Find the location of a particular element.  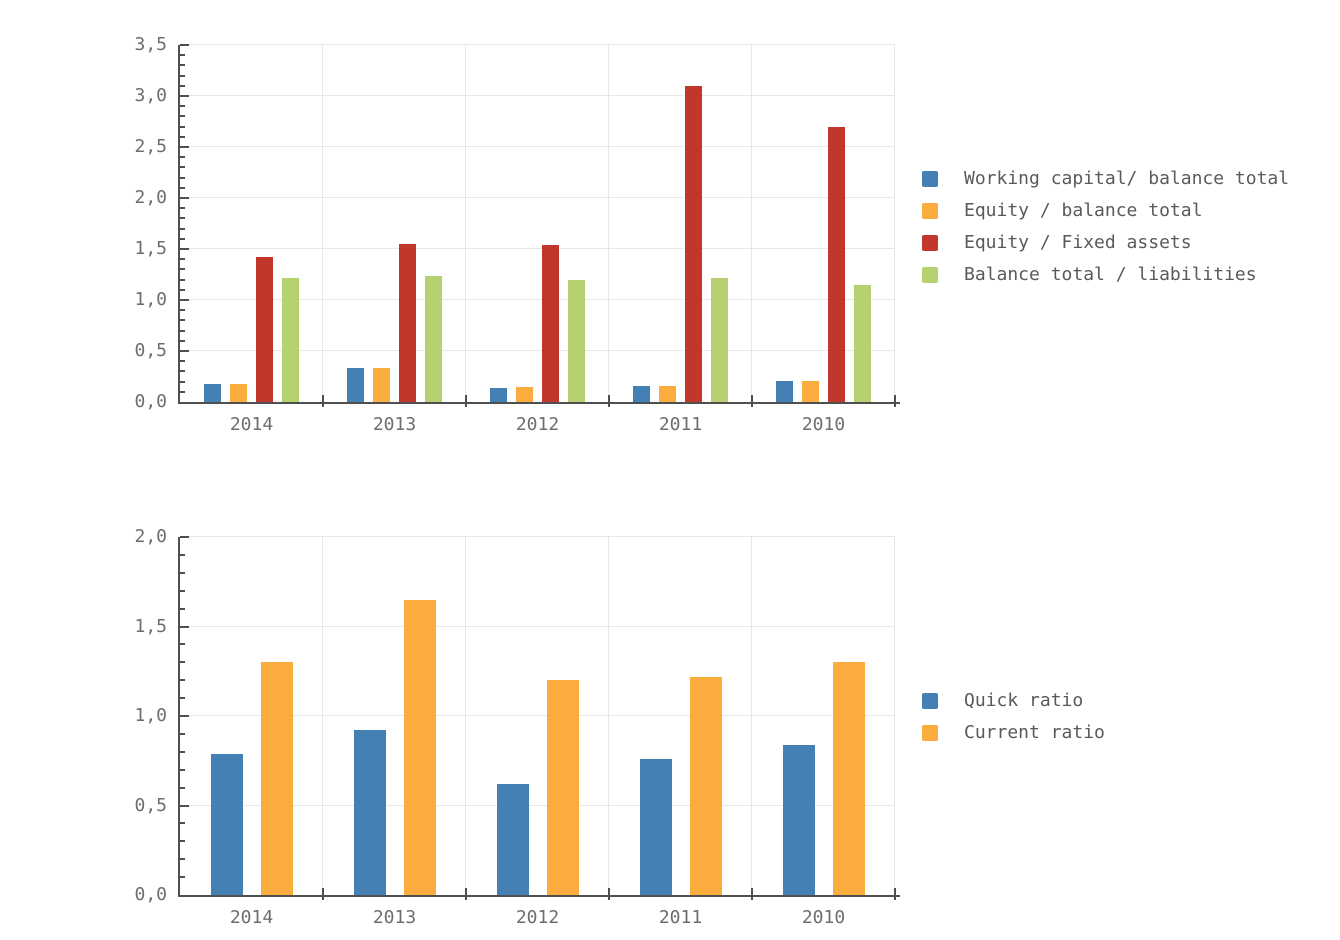

bar-group-2014 is located at coordinates (251, 223).